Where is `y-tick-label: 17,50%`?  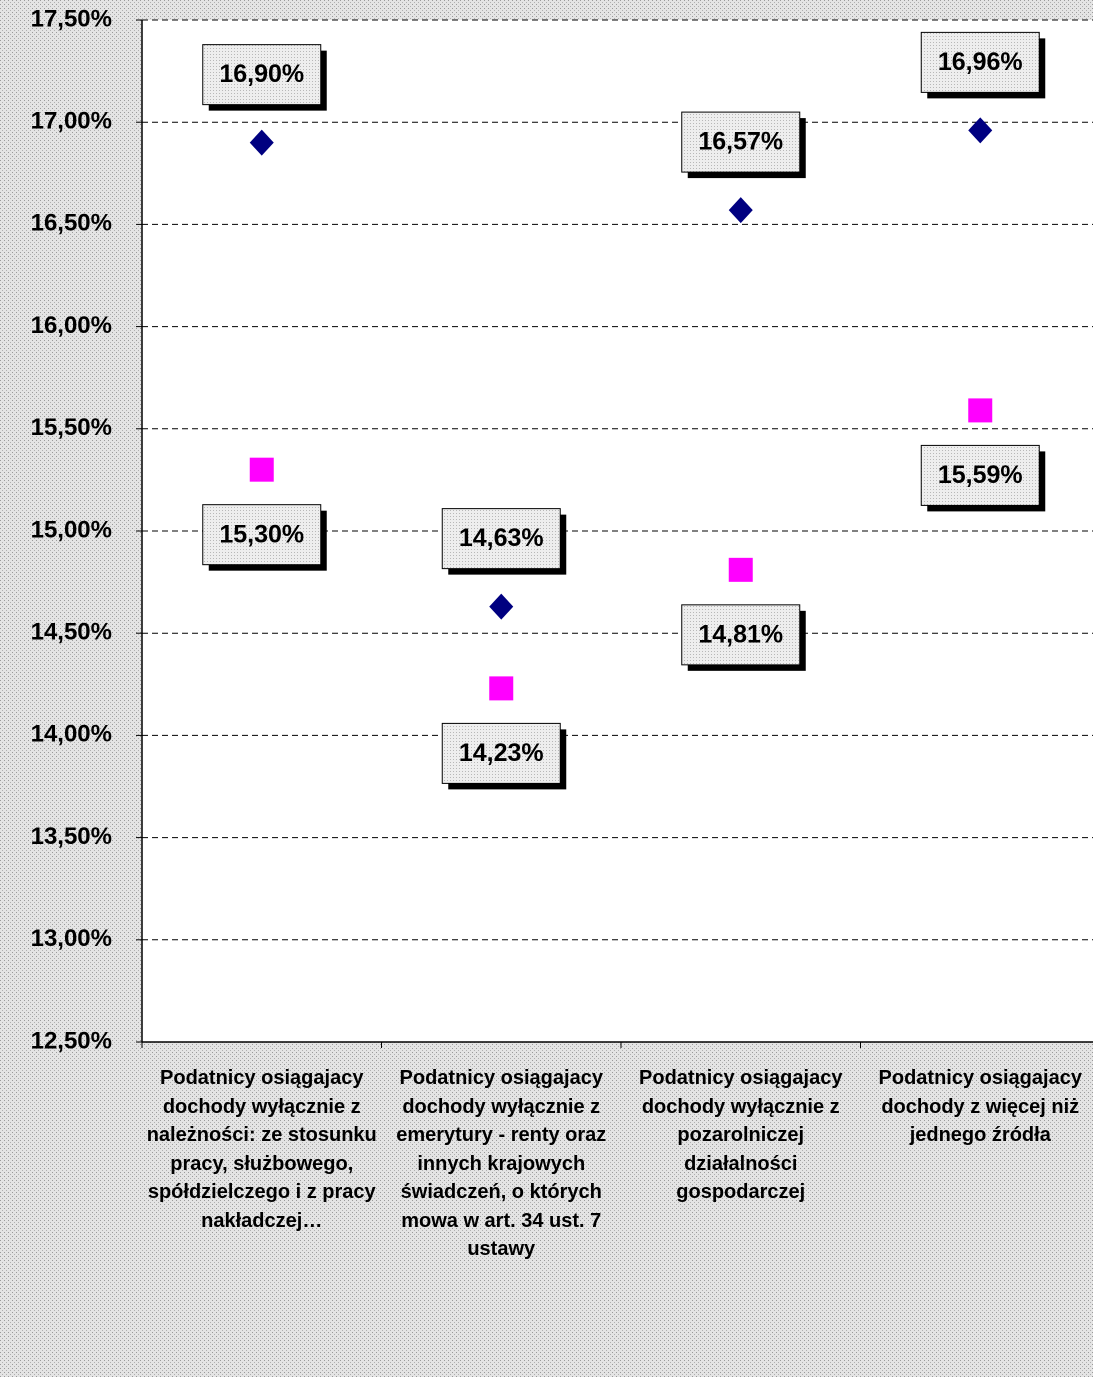 y-tick-label: 17,50% is located at coordinates (71, 18).